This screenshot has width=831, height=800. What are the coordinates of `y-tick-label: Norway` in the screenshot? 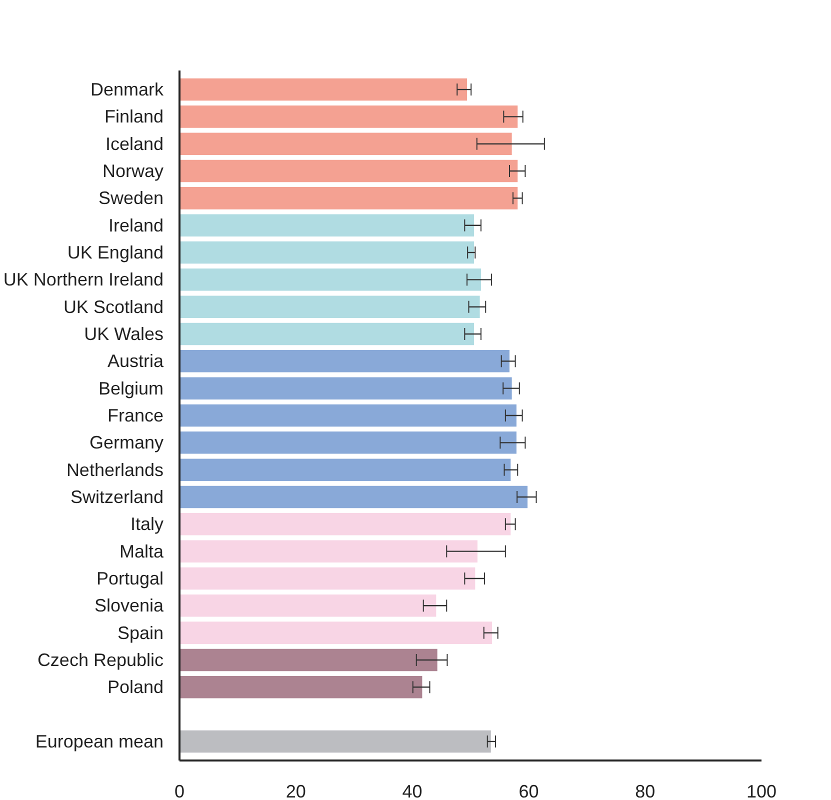 It's located at (133, 171).